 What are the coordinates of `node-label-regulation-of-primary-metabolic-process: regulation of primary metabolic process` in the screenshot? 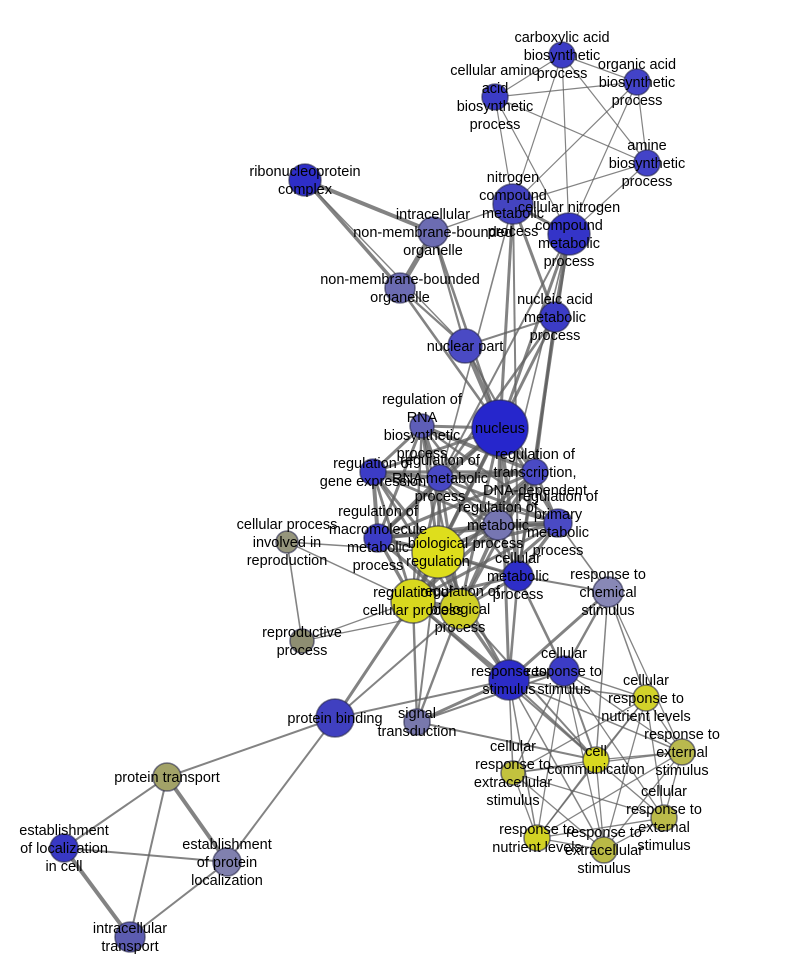 It's located at (558, 524).